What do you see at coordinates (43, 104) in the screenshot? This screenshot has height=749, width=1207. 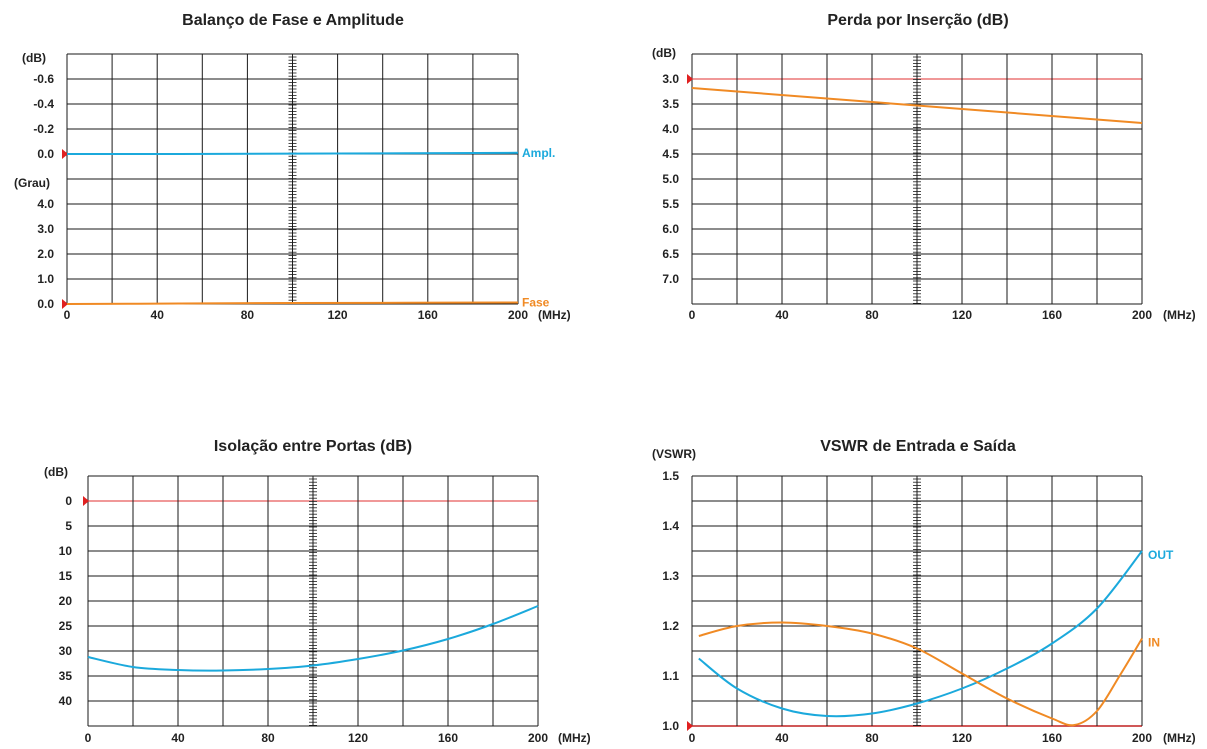 I see `y-tick-label: -0.4` at bounding box center [43, 104].